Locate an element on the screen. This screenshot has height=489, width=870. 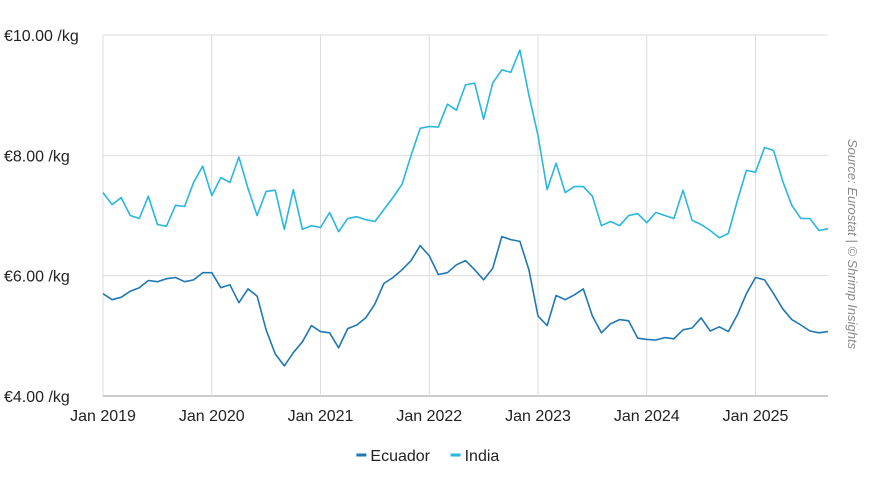
x-tick-label: Jan 2021 is located at coordinates (321, 416).